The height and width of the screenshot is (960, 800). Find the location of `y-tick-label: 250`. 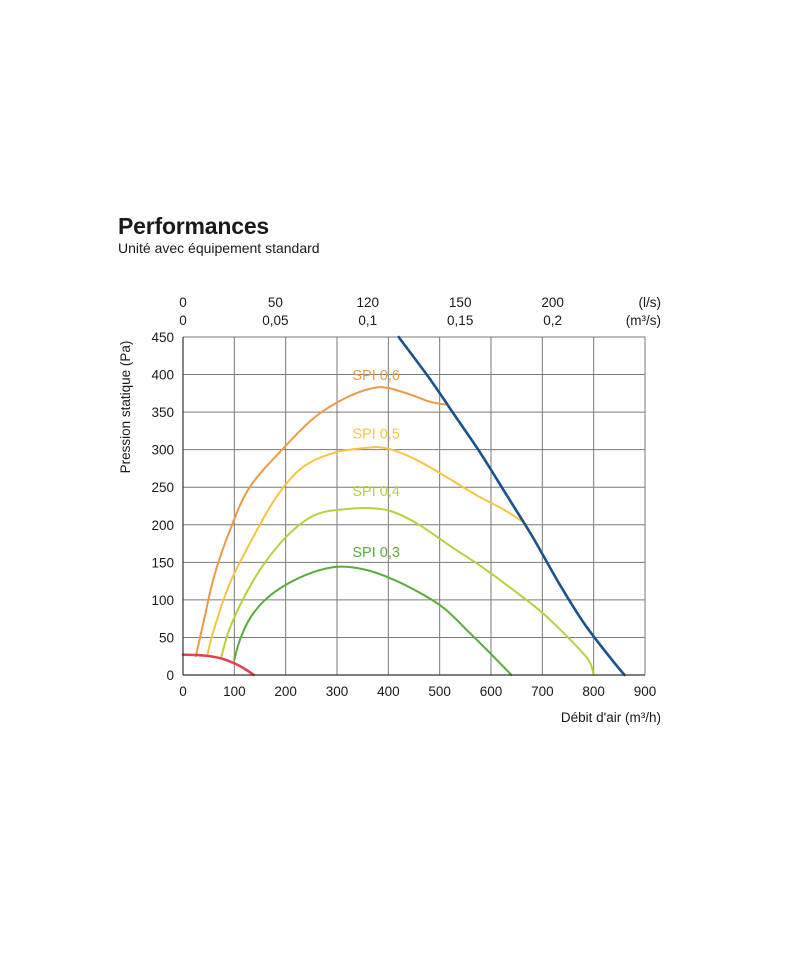

y-tick-label: 250 is located at coordinates (162, 487).